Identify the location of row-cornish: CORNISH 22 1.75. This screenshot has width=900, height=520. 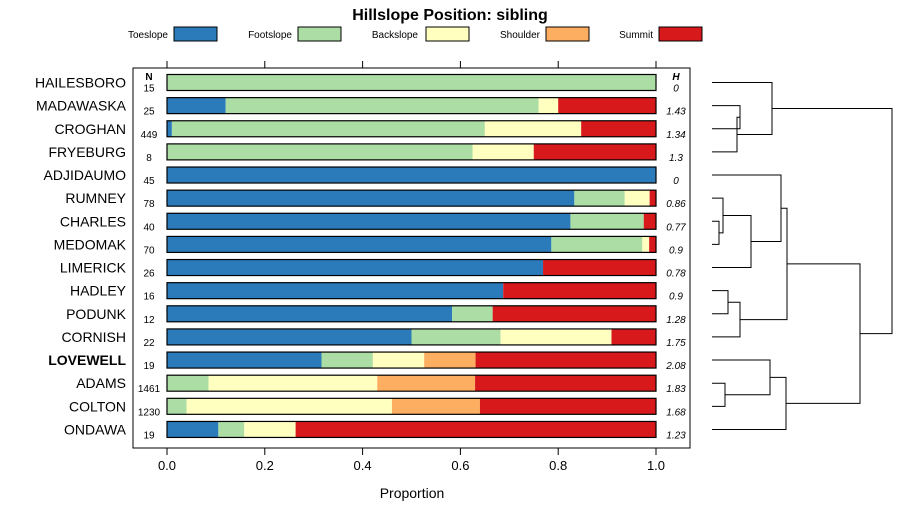
(373, 338).